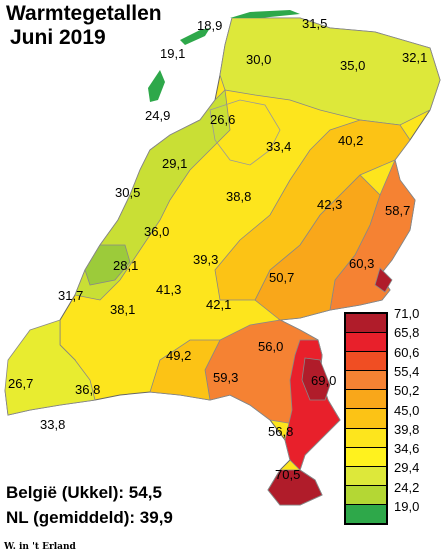  Describe the element at coordinates (407, 371) in the screenshot. I see `legend-label: 55,4` at that location.